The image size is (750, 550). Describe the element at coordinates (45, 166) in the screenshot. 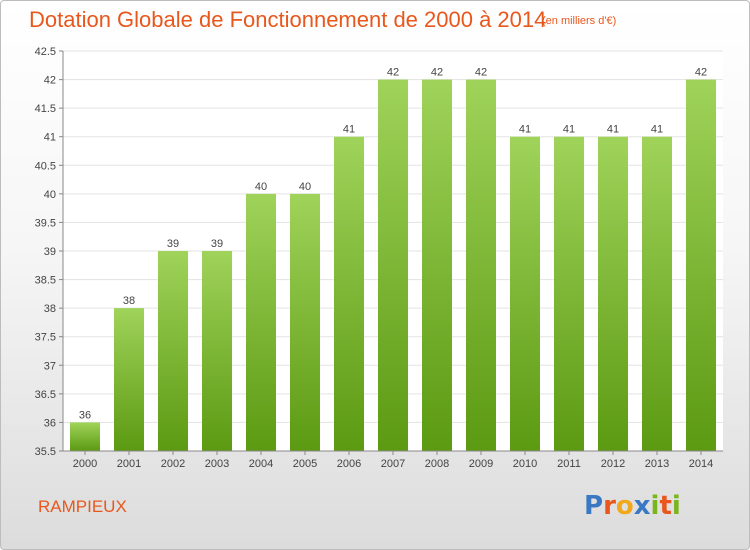

I see `y-tick-label: 40.5` at that location.